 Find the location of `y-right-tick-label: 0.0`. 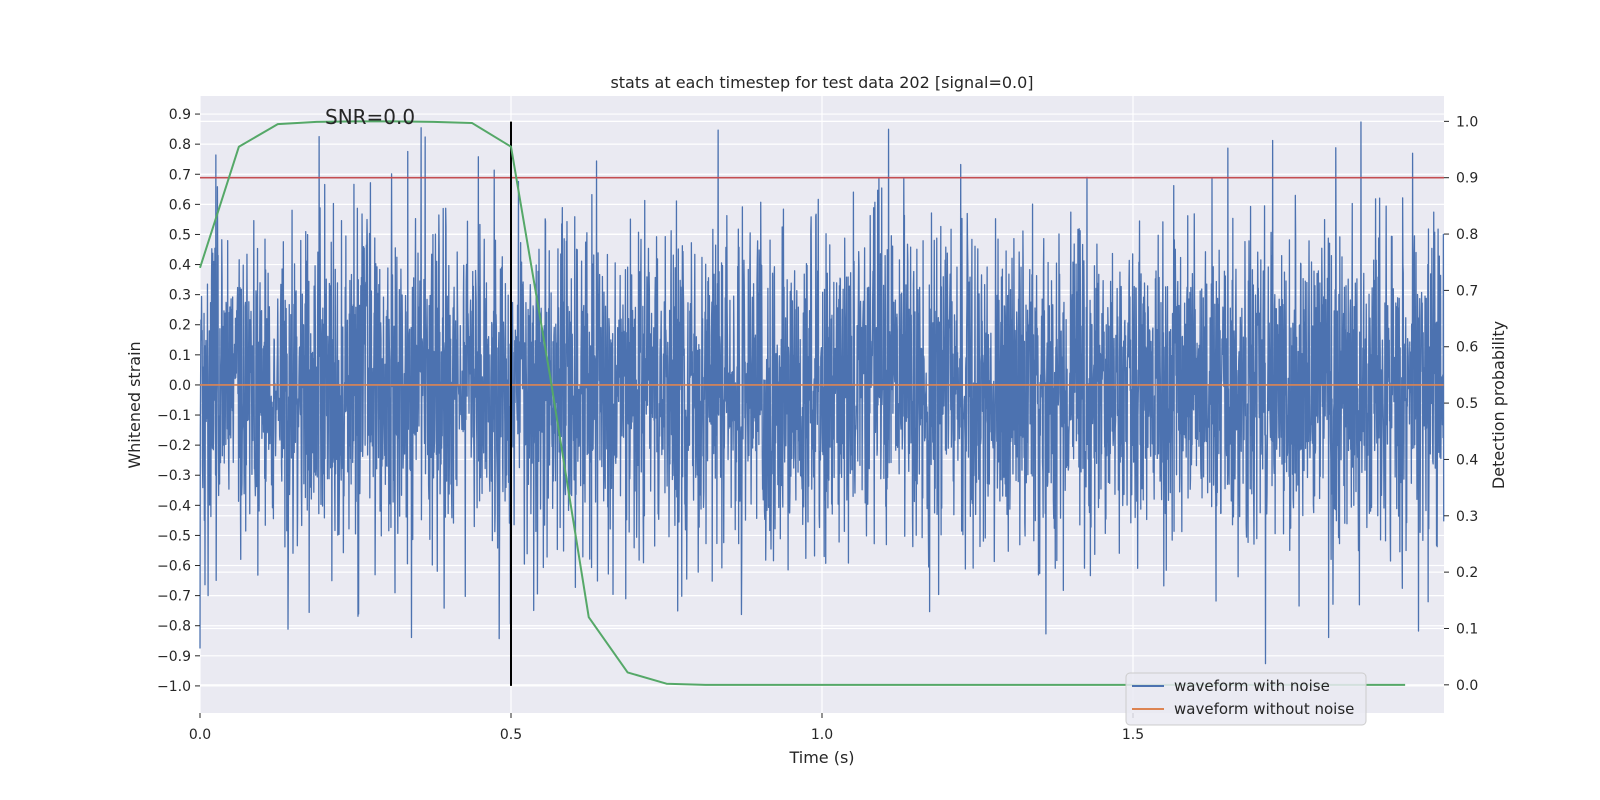

y-right-tick-label: 0.0 is located at coordinates (1467, 686).